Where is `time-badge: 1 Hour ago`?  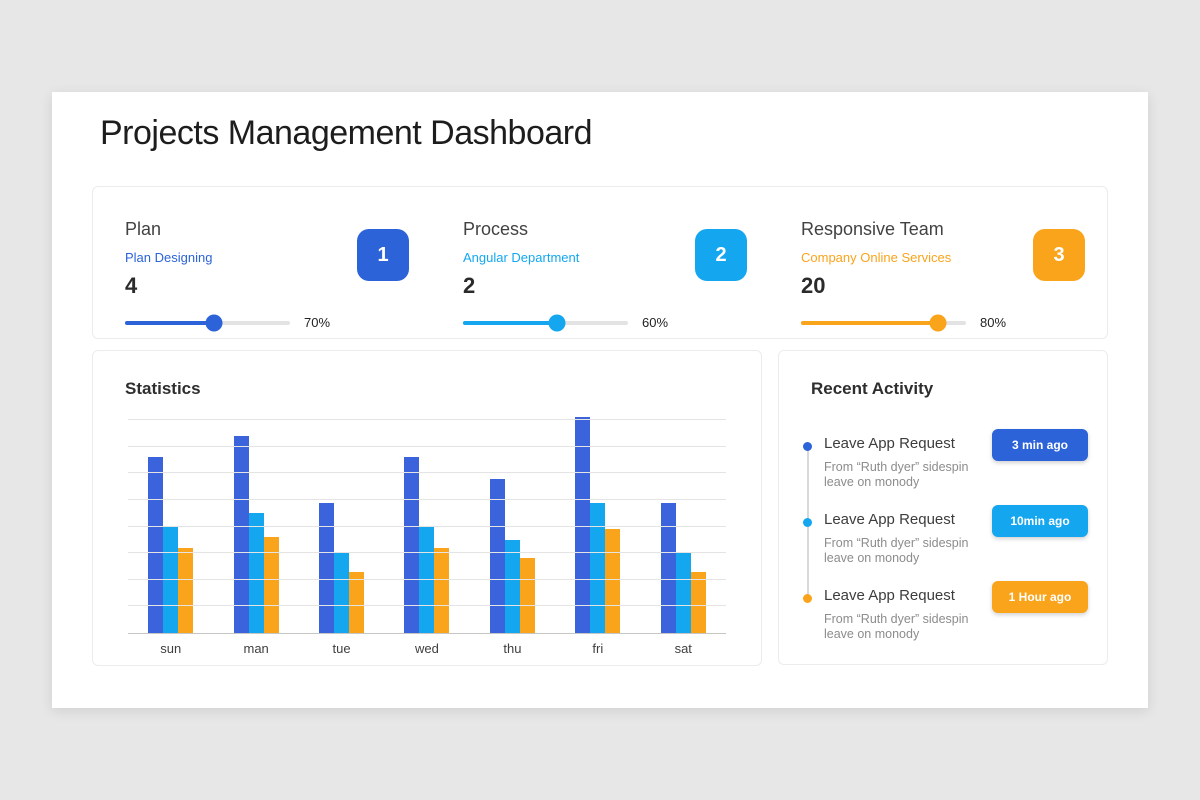
time-badge: 1 Hour ago is located at coordinates (1040, 597).